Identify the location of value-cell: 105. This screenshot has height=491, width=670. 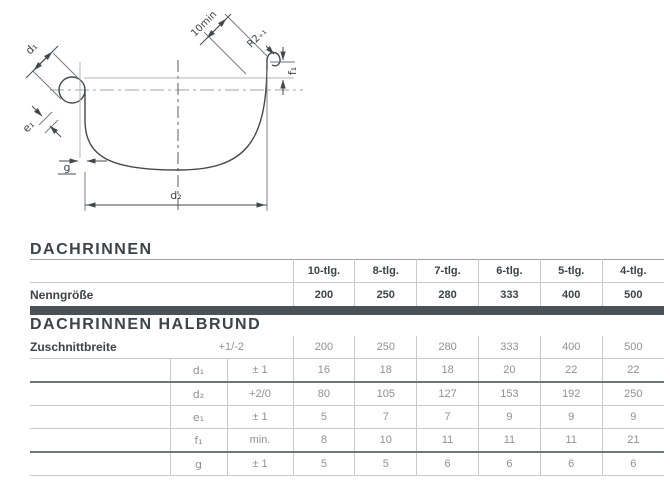
(385, 394).